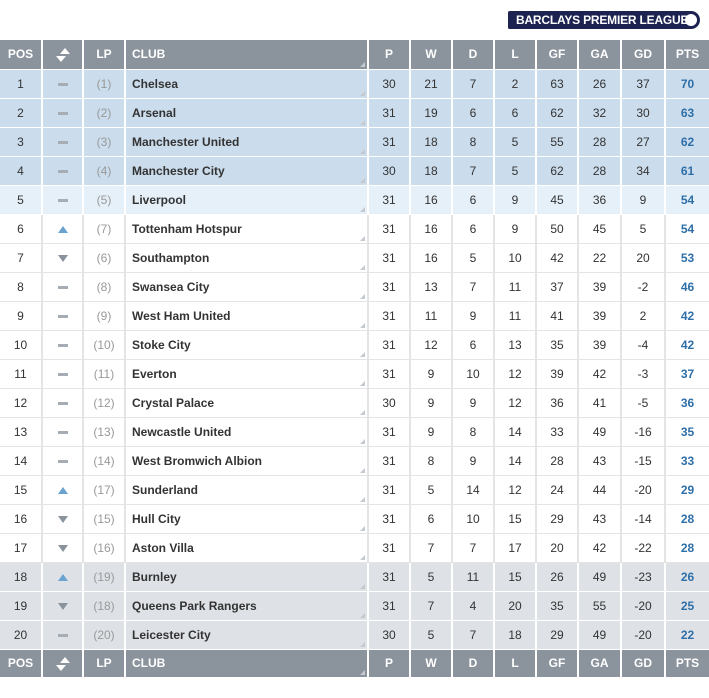 The width and height of the screenshot is (709, 698). What do you see at coordinates (557, 403) in the screenshot?
I see `cell-gf: 36` at bounding box center [557, 403].